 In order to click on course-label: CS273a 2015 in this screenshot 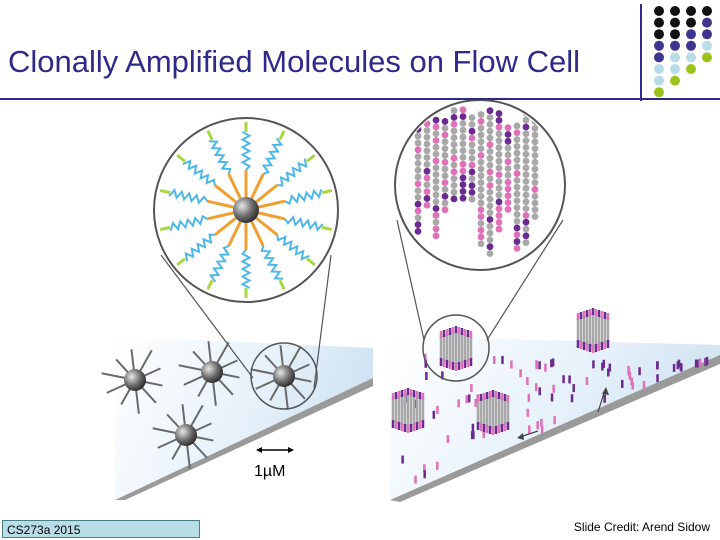, I will do `click(101, 529)`.